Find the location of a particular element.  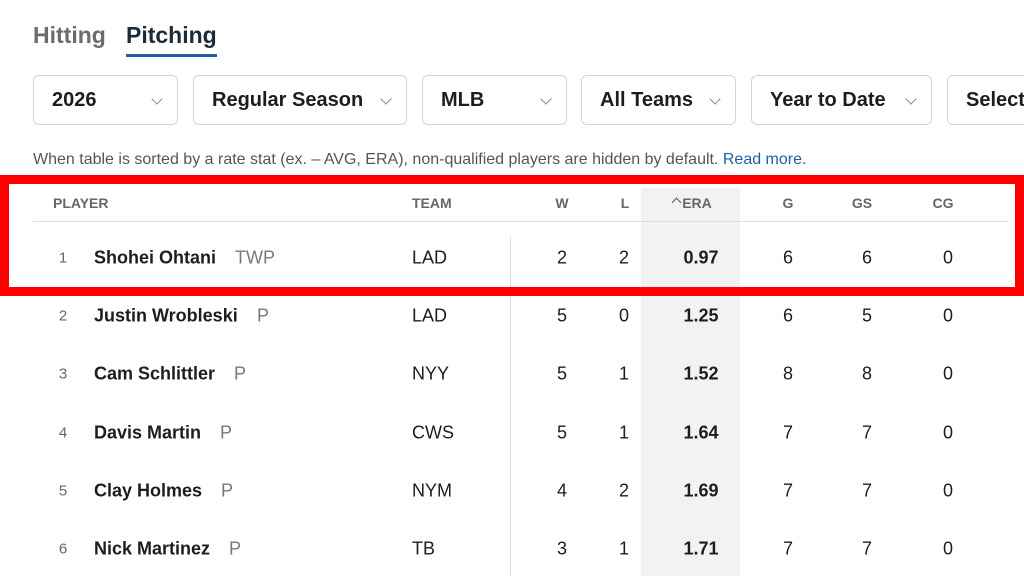

rank: 2 is located at coordinates (63, 316).